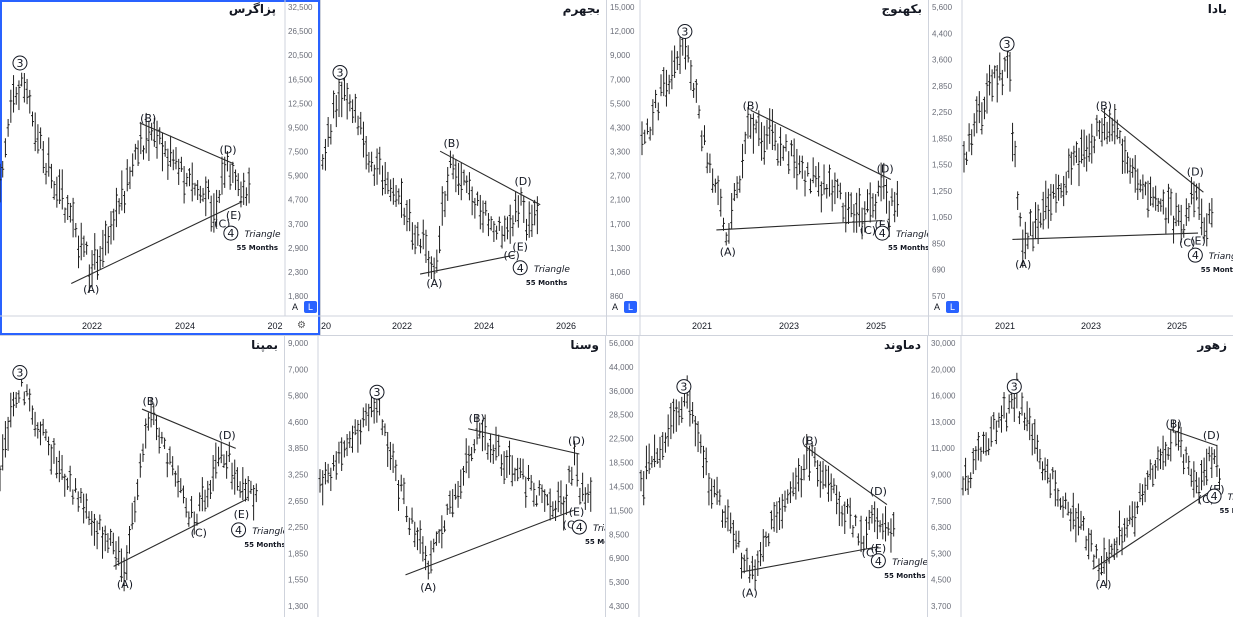 This screenshot has height=617, width=1233. What do you see at coordinates (298, 176) in the screenshot?
I see `y-tick-label: 5,900` at bounding box center [298, 176].